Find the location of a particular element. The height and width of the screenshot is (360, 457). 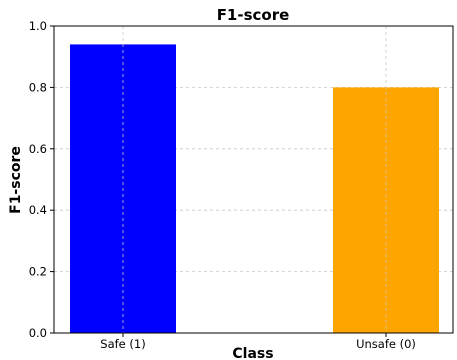

y-ticks: 0.0 0.2 0.4 0.6 0.8 1.0 is located at coordinates (41, 179).